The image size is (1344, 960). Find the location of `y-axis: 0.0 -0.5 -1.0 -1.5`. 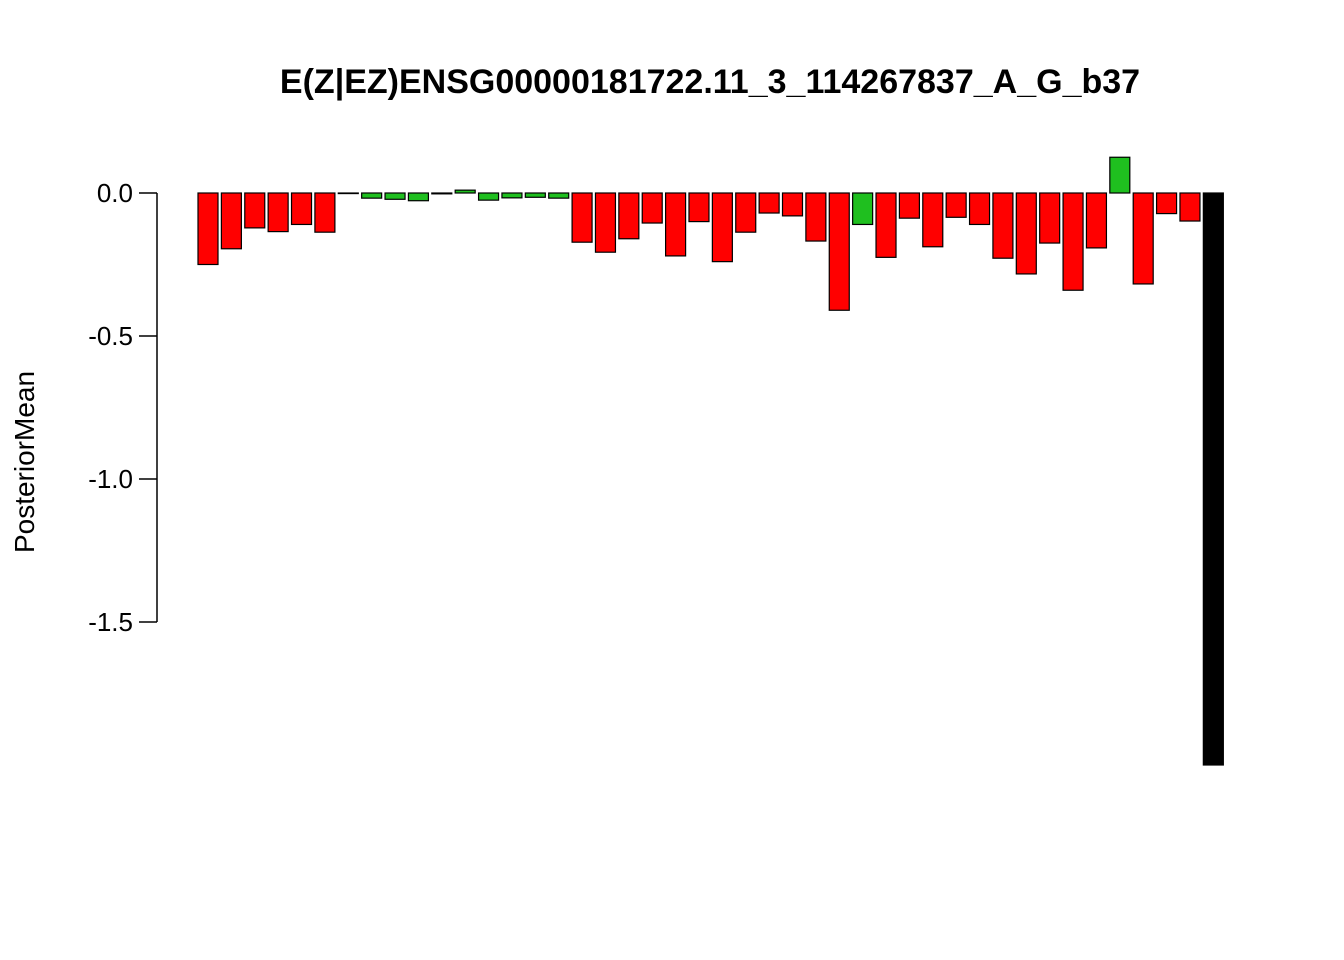

y-axis: 0.0 -0.5 -1.0 -1.5 is located at coordinates (123, 407).